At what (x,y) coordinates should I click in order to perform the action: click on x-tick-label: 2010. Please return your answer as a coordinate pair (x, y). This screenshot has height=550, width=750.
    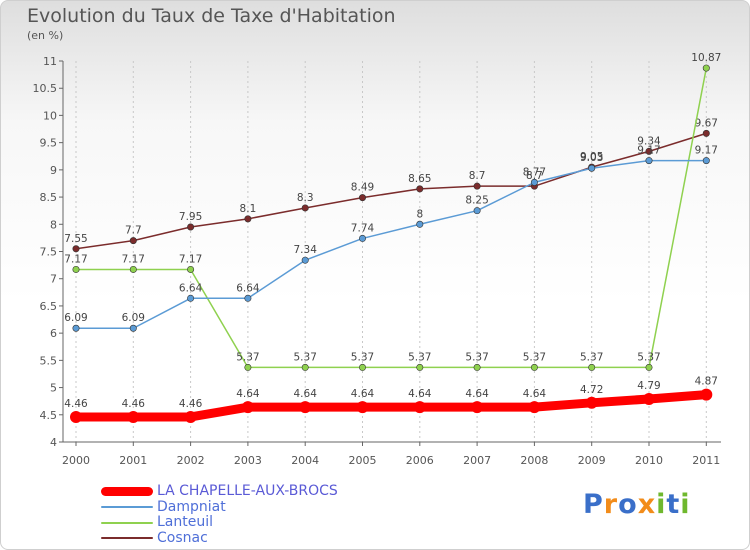
    Looking at the image, I should click on (649, 460).